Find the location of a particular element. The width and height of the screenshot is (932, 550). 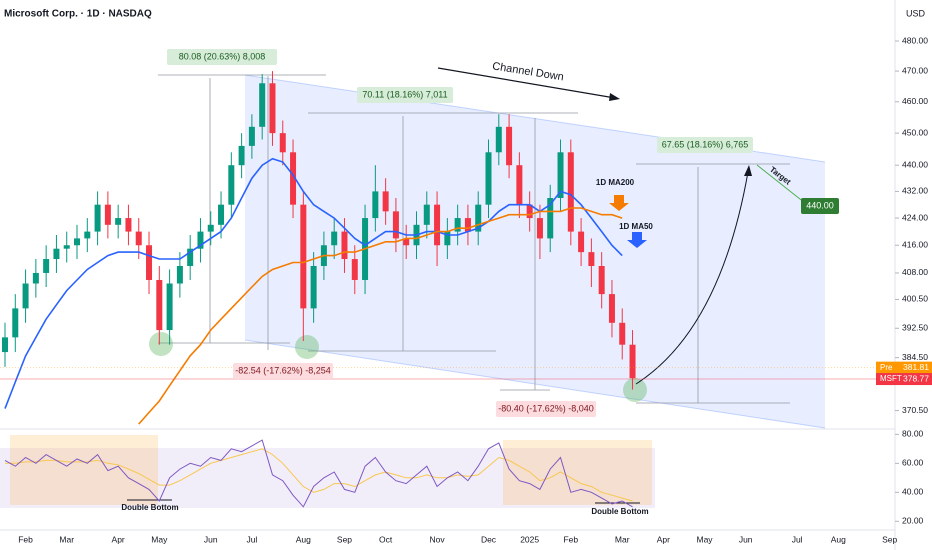

x-tick-label: Jun is located at coordinates (746, 539).